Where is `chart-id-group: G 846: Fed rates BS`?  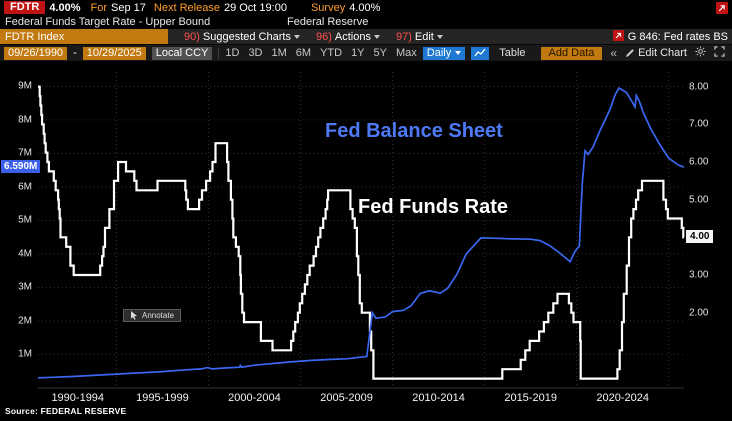
chart-id-group: G 846: Fed rates BS is located at coordinates (670, 36).